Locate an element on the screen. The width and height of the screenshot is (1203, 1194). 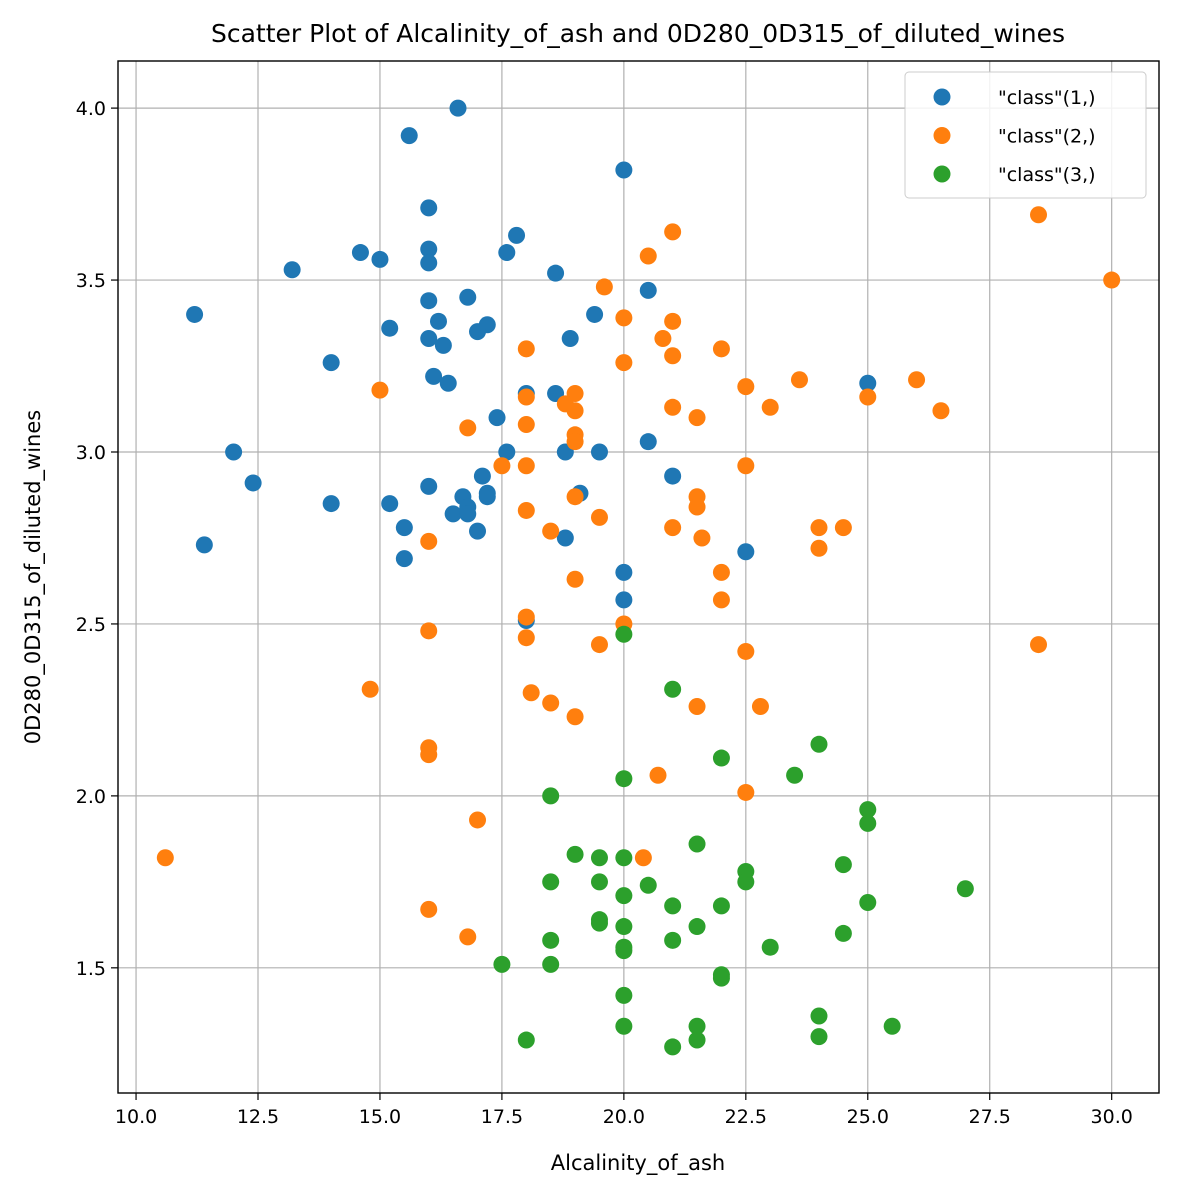
x-tick-label: 27.5 is located at coordinates (990, 1117).